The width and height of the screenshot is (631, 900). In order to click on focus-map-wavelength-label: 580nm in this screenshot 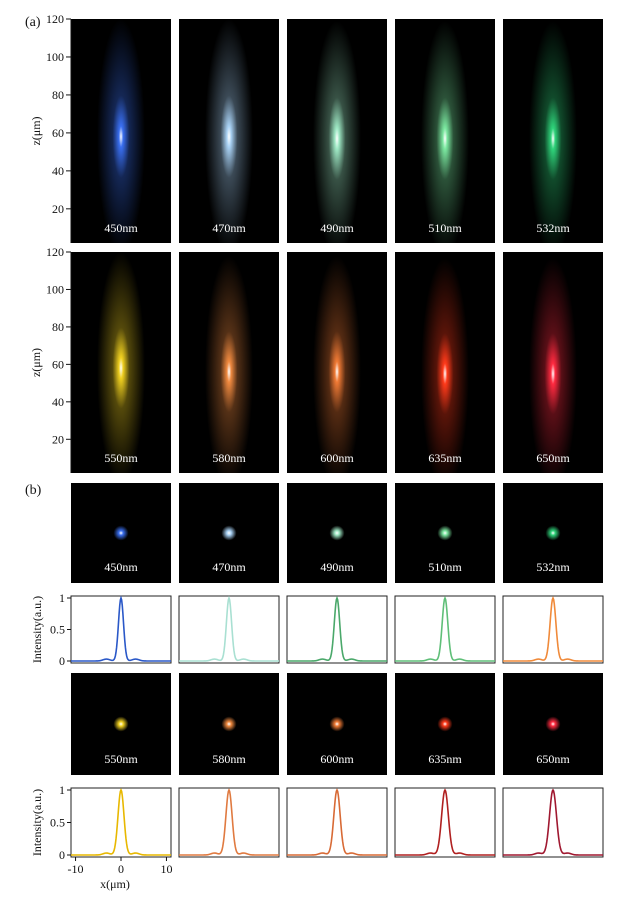, I will do `click(229, 458)`.